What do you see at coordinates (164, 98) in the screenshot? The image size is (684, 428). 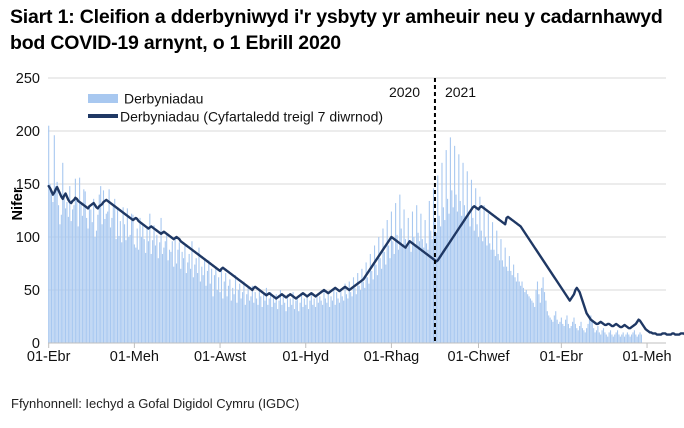 I see `legend-label: Derbyniadau` at bounding box center [164, 98].